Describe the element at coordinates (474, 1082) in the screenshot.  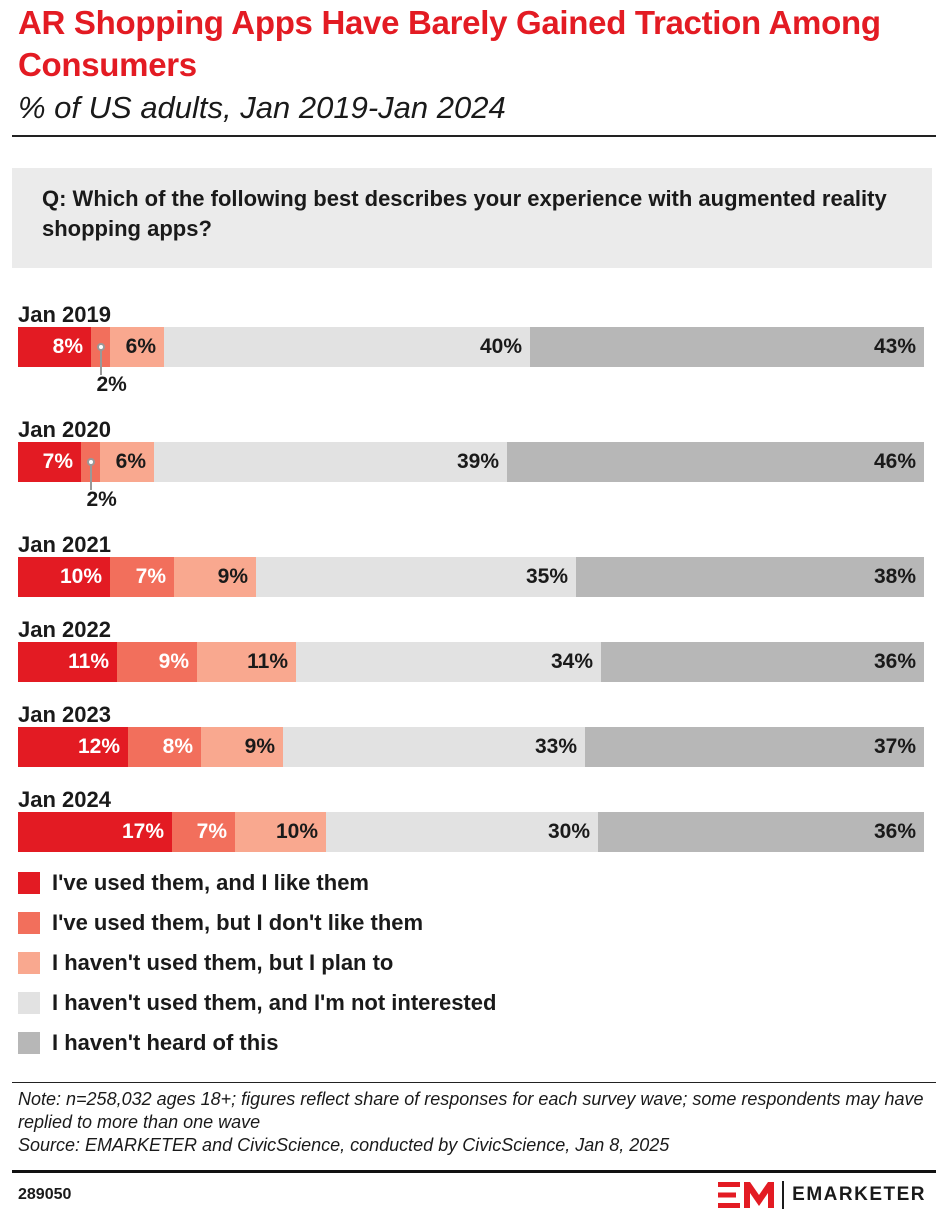
I see `note-rule` at that location.